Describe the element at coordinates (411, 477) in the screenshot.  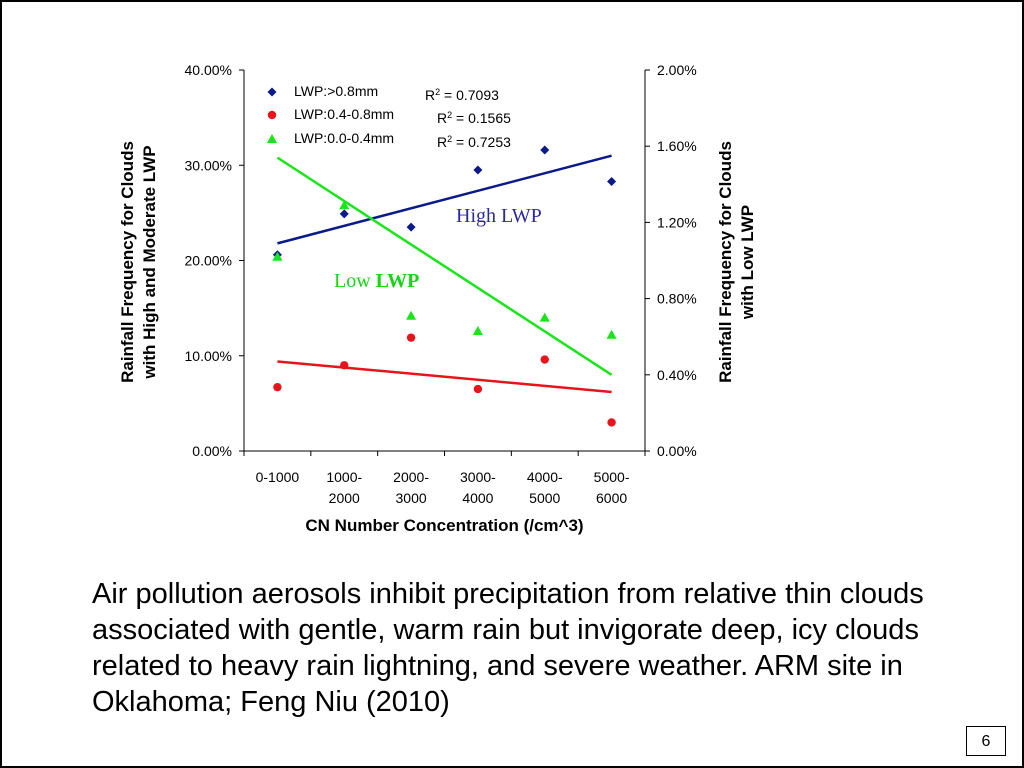
I see `x-tick-label: 2000-` at that location.